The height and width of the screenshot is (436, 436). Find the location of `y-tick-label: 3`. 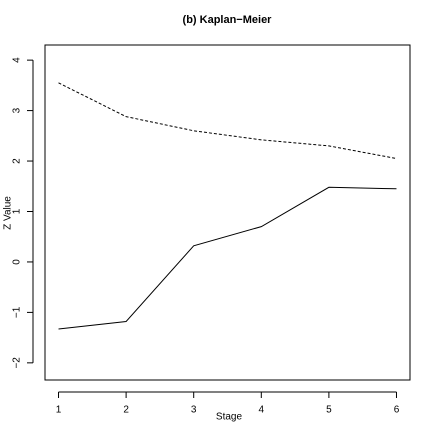

y-tick-label: 3 is located at coordinates (17, 110).